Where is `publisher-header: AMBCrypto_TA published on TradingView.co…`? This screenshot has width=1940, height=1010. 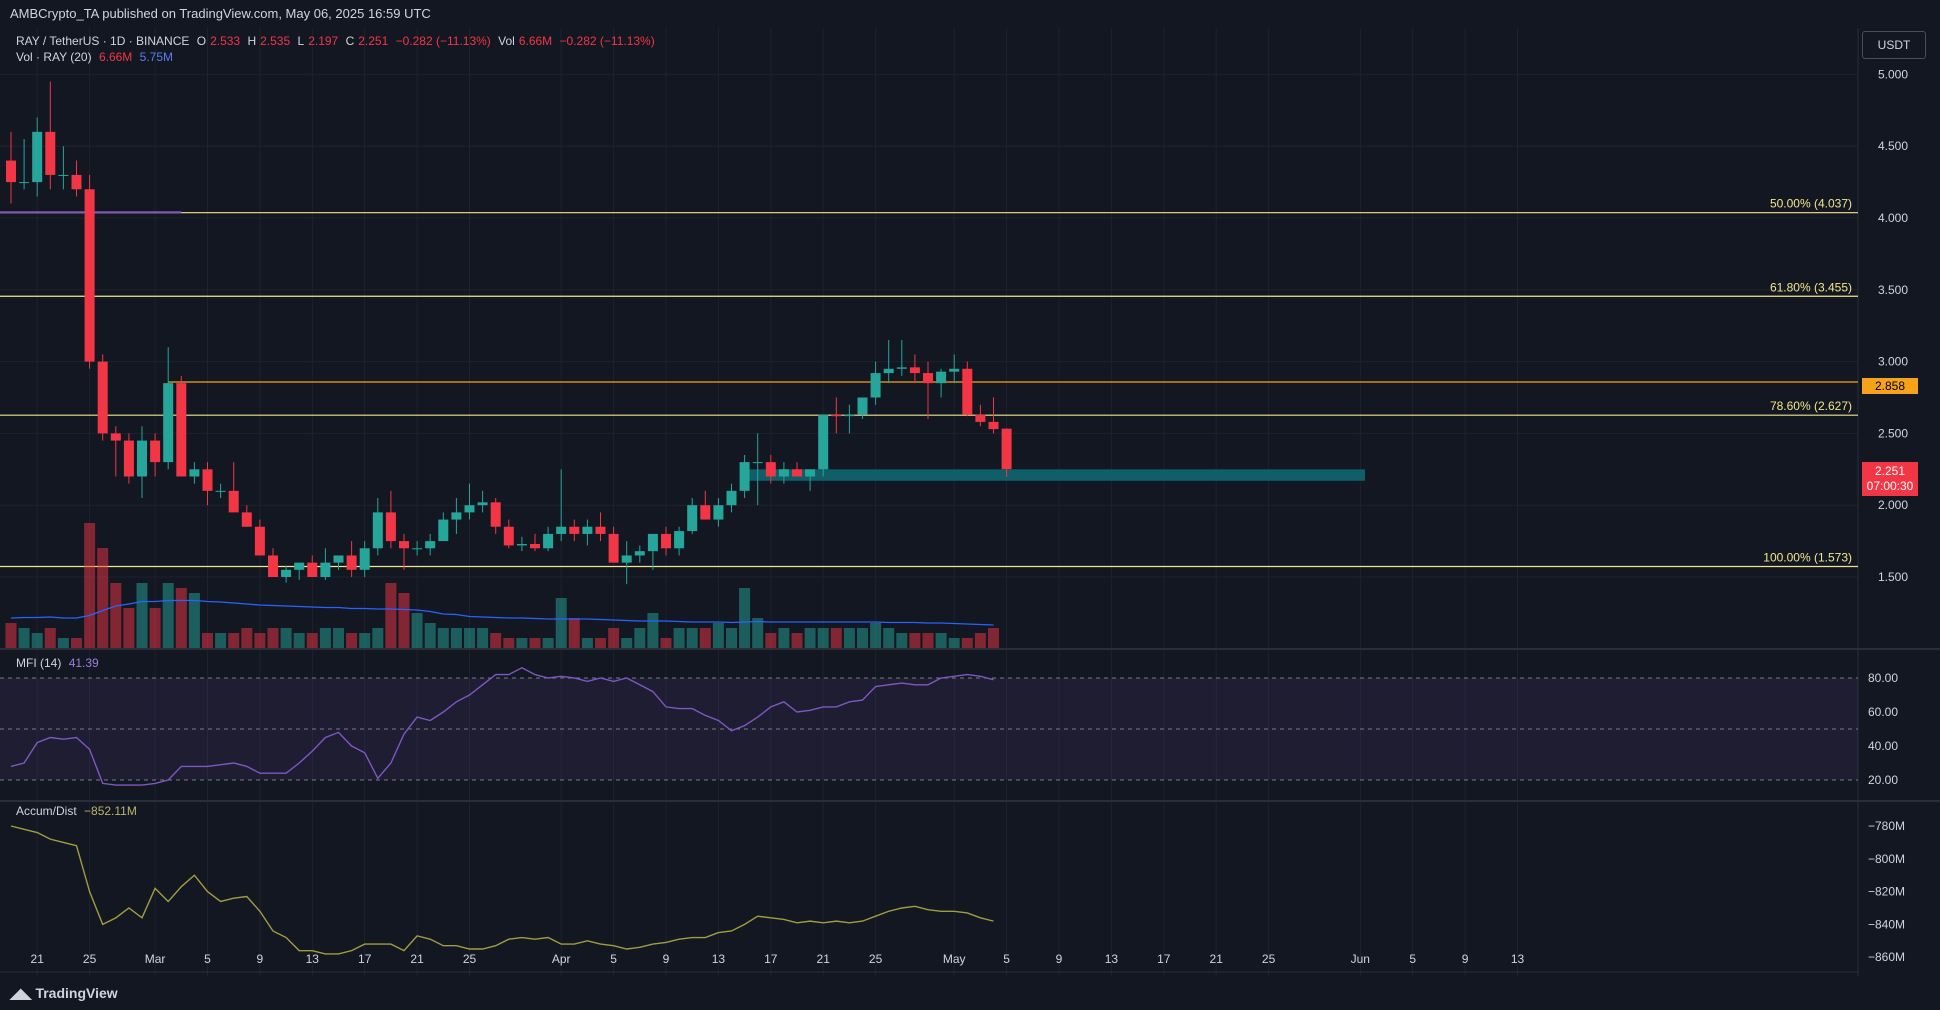
publisher-header: AMBCrypto_TA published on TradingView.co… is located at coordinates (970, 14).